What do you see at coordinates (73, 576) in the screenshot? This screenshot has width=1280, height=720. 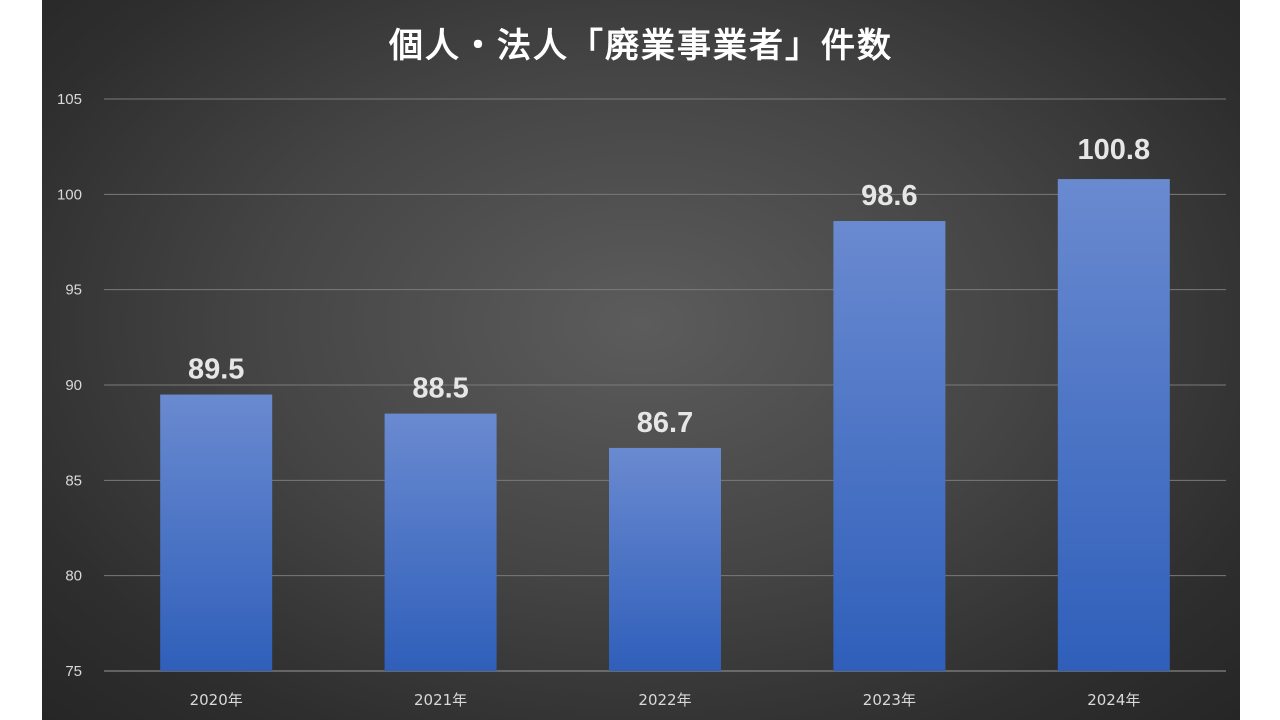 I see `y-tick-label: 80` at bounding box center [73, 576].